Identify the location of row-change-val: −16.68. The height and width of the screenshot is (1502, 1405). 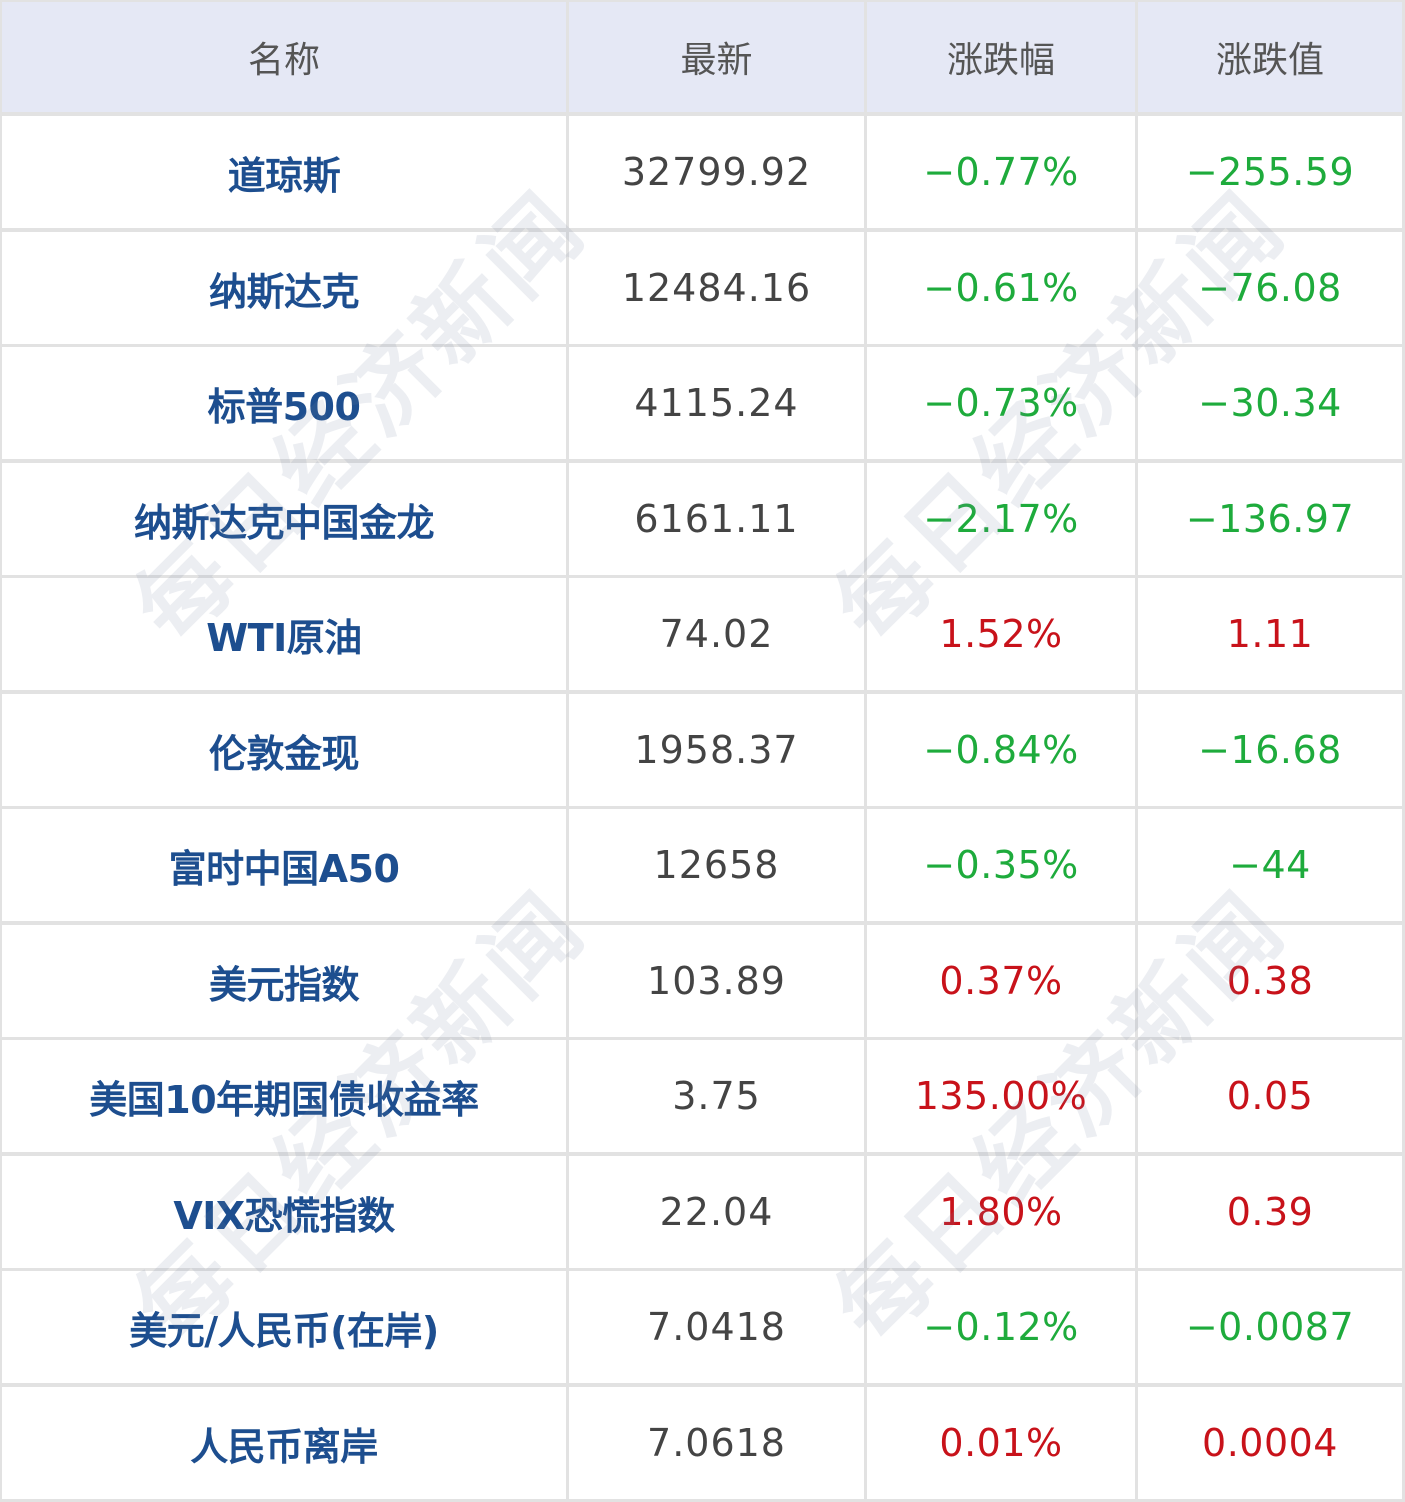
(1270, 750).